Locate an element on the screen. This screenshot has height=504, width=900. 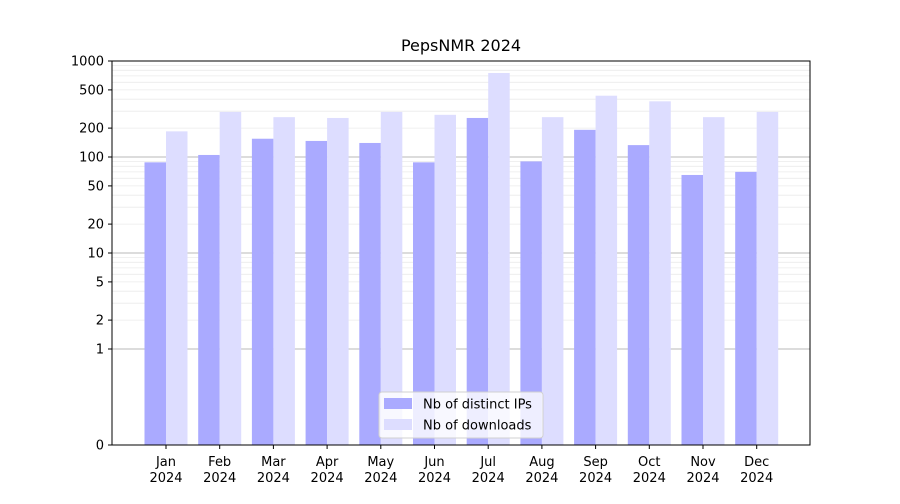
x-tick-label: Feb 2024 is located at coordinates (219, 470).